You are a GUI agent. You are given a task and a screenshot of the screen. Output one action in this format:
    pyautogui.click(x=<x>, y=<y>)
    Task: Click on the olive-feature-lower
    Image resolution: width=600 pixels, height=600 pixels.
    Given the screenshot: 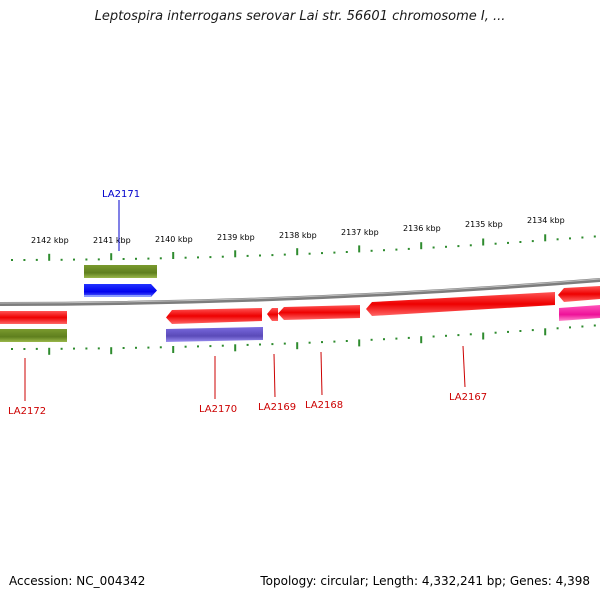 What is the action you would take?
    pyautogui.click(x=33, y=335)
    